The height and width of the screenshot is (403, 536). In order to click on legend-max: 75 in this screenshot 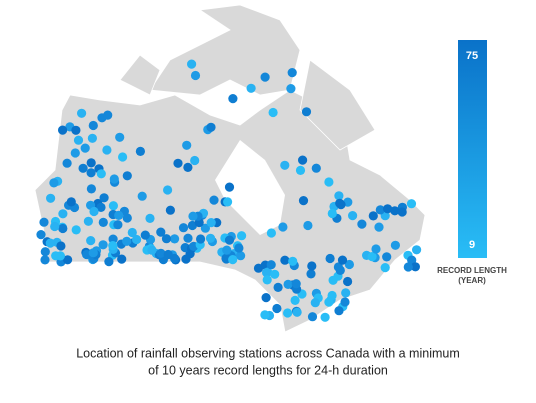, I will do `click(472, 56)`.